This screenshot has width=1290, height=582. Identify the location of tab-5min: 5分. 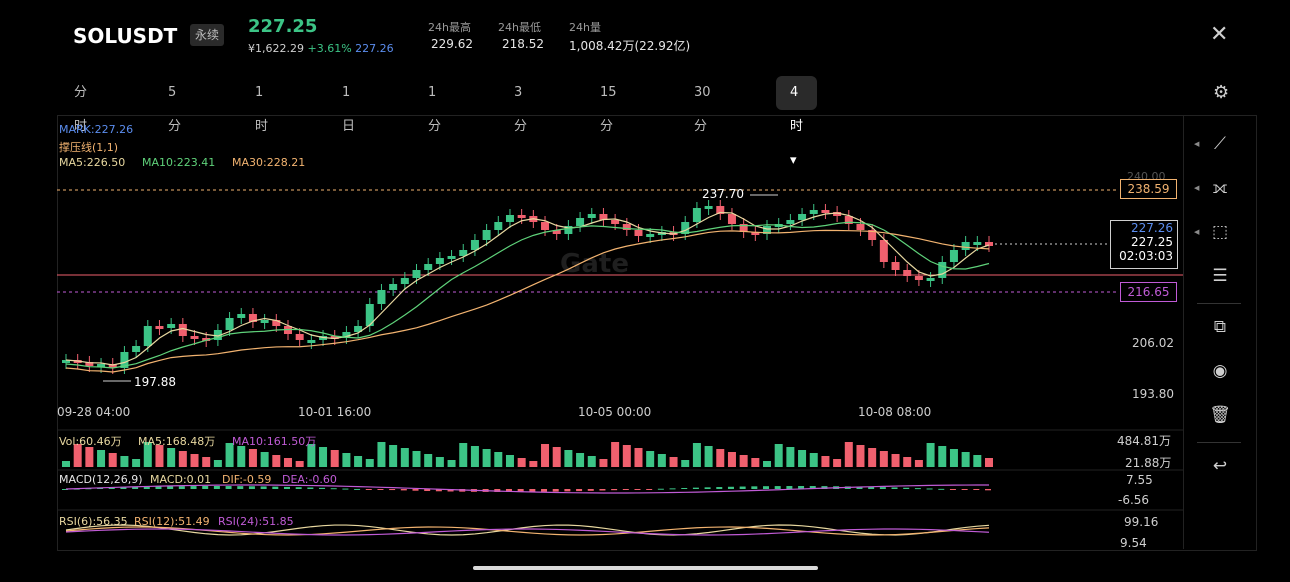
(175, 109).